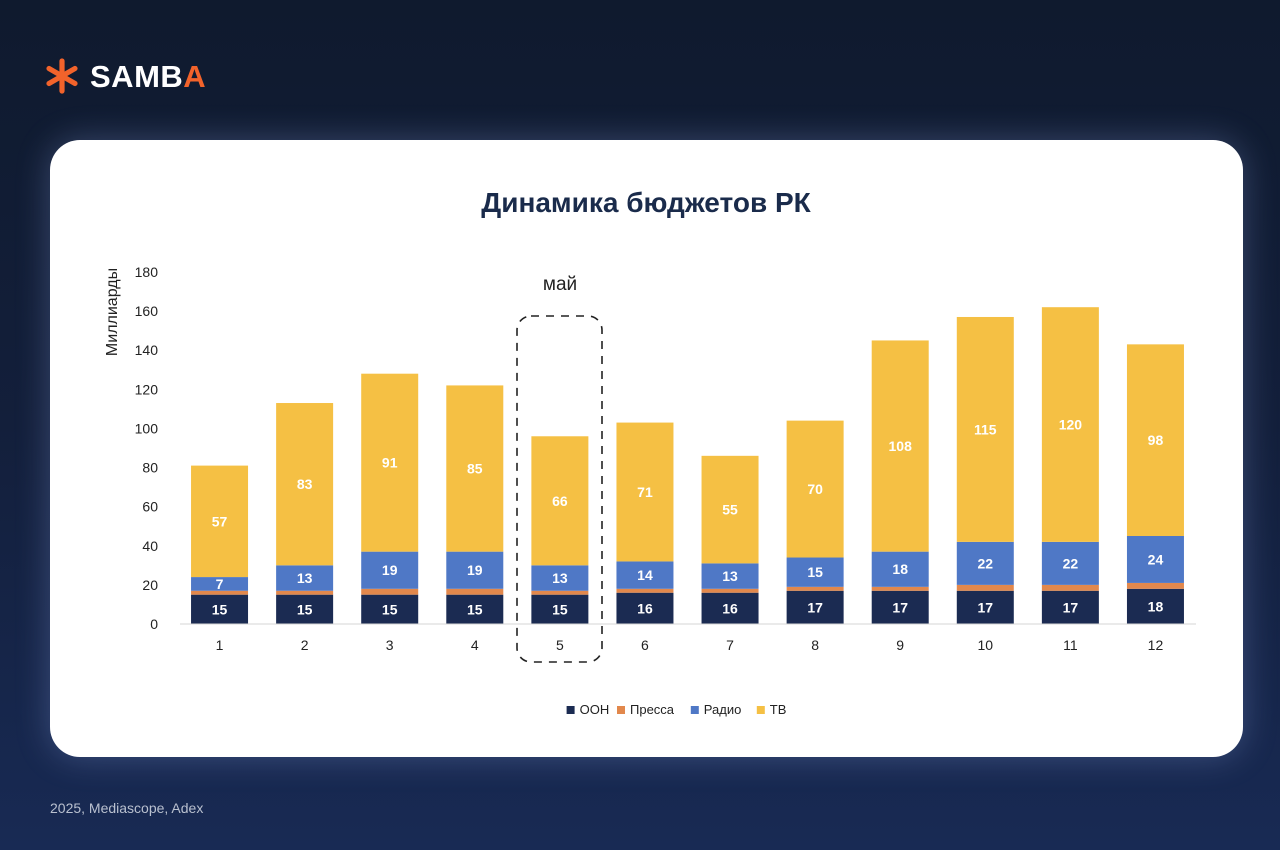  I want to click on brand-name-main: SAMB, so click(137, 76).